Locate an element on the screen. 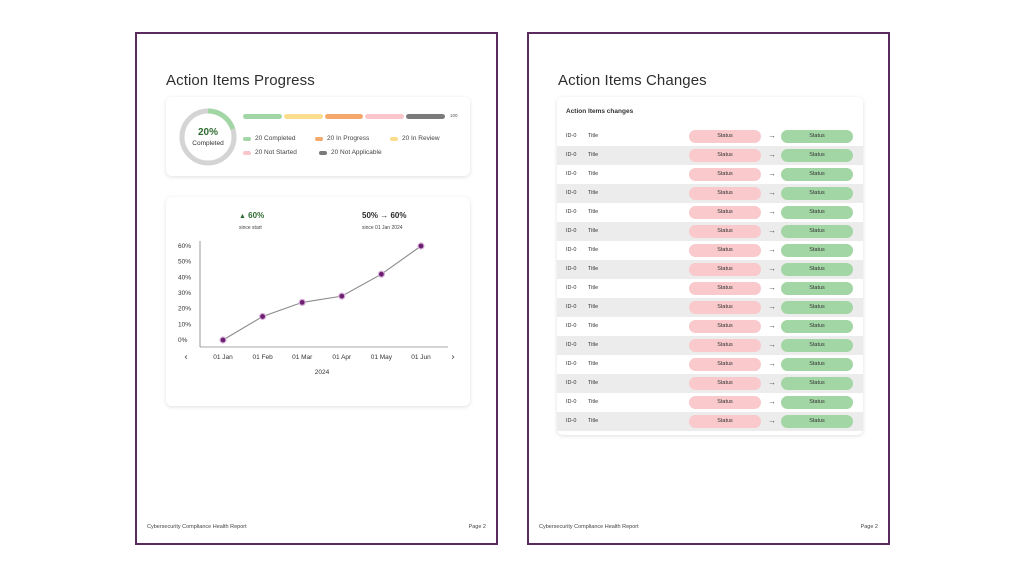  y-tick-label: 60% is located at coordinates (184, 246).